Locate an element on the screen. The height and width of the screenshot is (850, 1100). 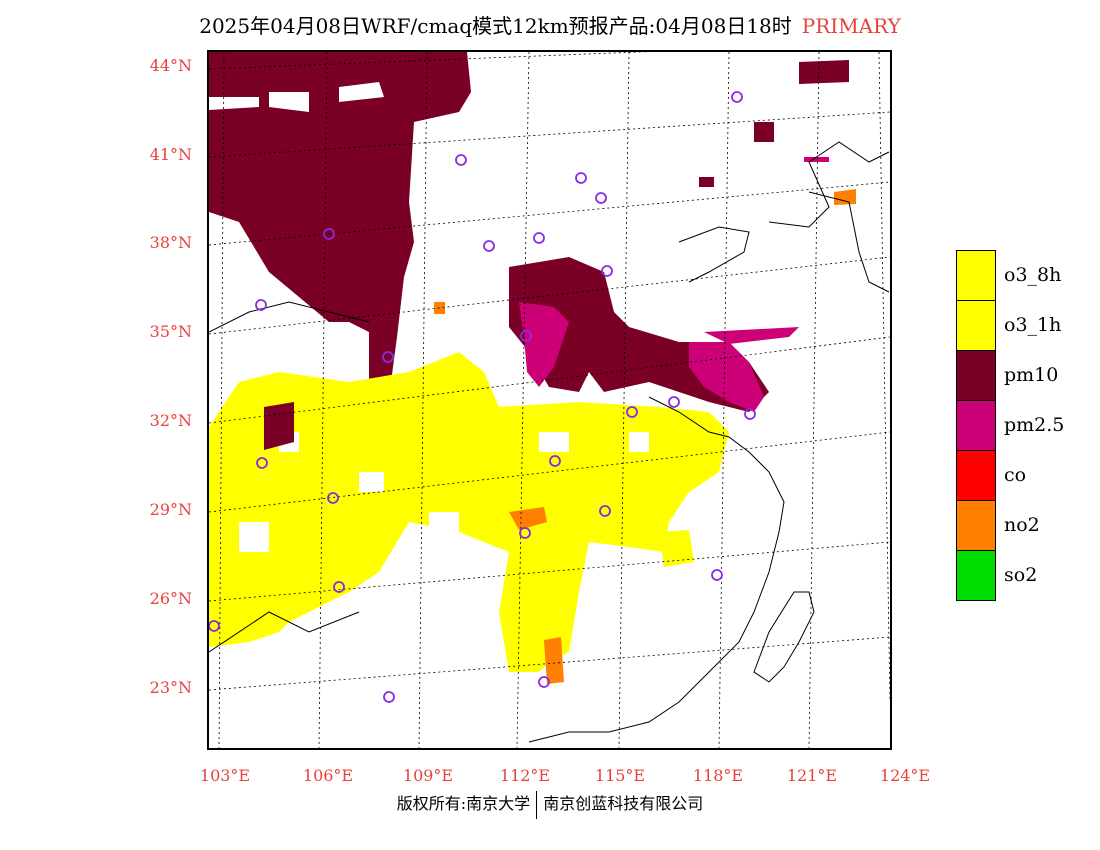
legend-item-o3-8h: o3_8h is located at coordinates (1010, 275).